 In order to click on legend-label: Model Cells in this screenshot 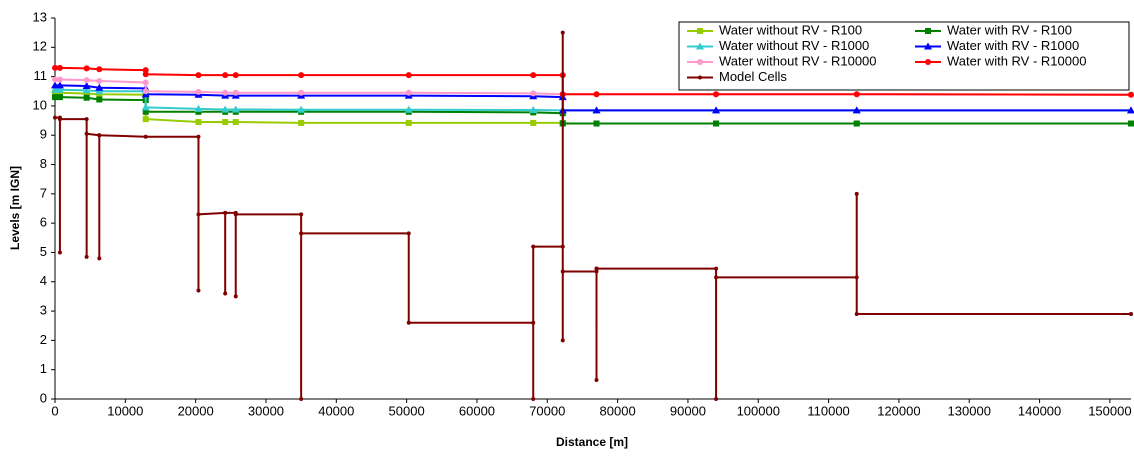, I will do `click(753, 76)`.